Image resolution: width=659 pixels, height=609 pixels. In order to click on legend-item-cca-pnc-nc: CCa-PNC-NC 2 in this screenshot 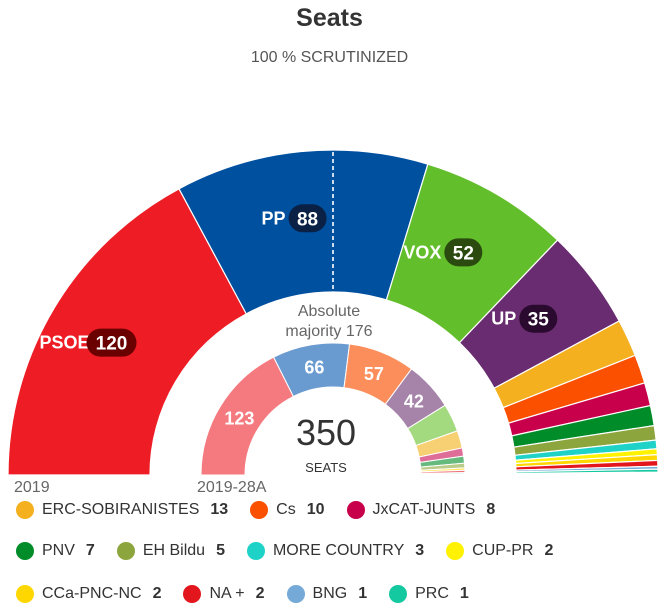, I will do `click(88, 594)`.